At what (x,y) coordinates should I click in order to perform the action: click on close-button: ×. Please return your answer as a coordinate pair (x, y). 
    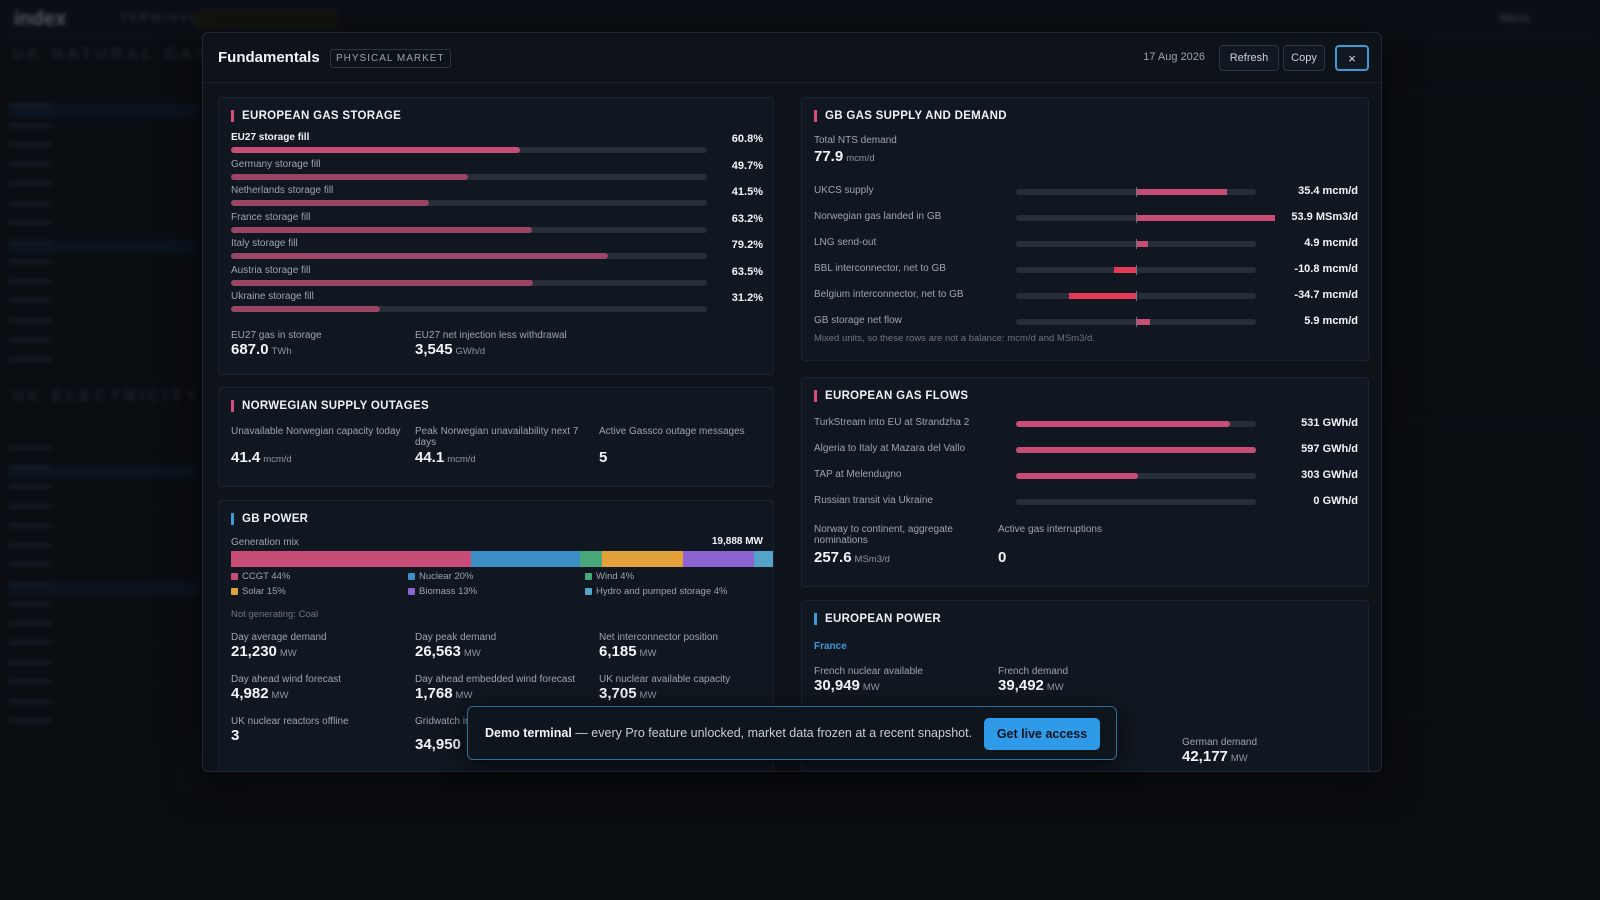
    Looking at the image, I should click on (1352, 58).